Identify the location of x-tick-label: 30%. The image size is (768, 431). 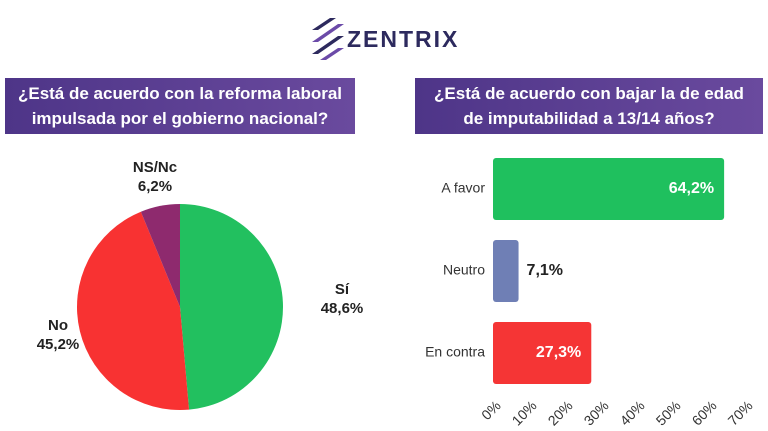
(596, 412).